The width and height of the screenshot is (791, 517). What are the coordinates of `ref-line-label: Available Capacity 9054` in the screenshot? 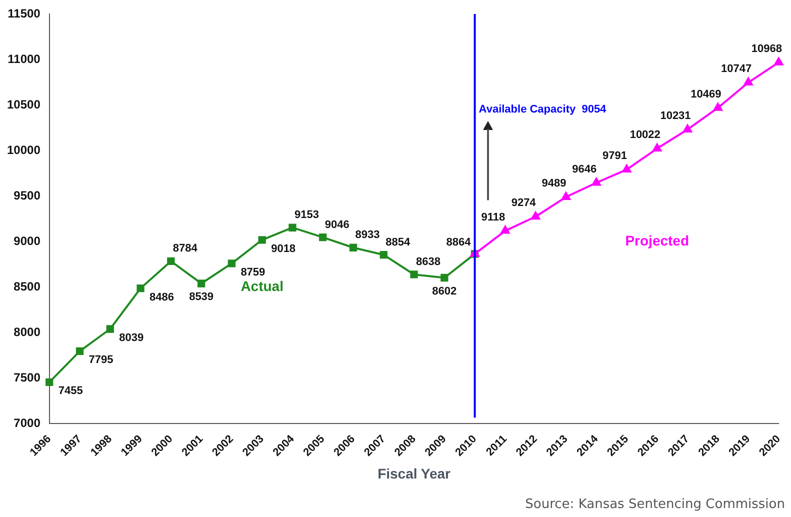 It's located at (543, 110).